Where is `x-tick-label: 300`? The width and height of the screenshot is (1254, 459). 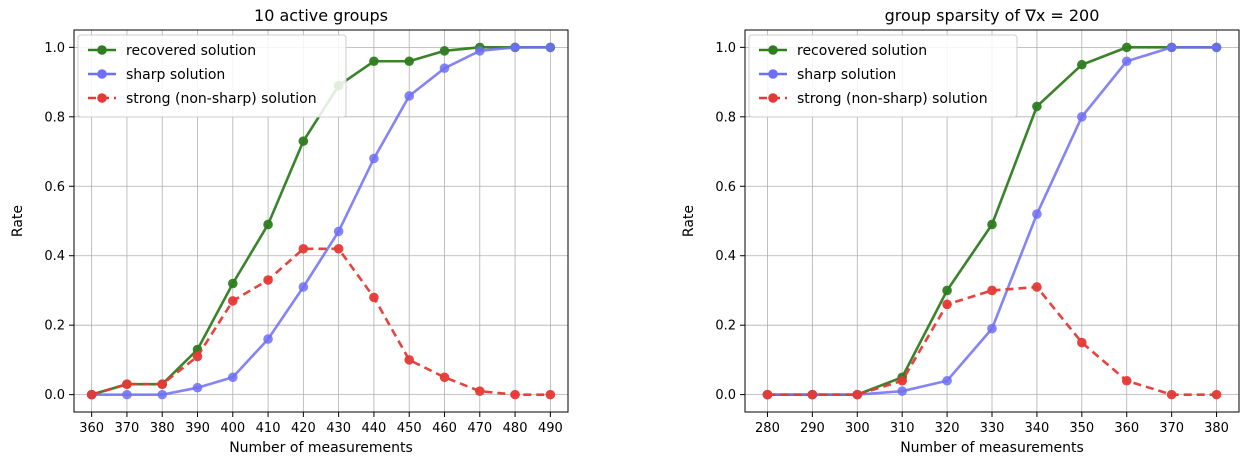
x-tick-label: 300 is located at coordinates (857, 428).